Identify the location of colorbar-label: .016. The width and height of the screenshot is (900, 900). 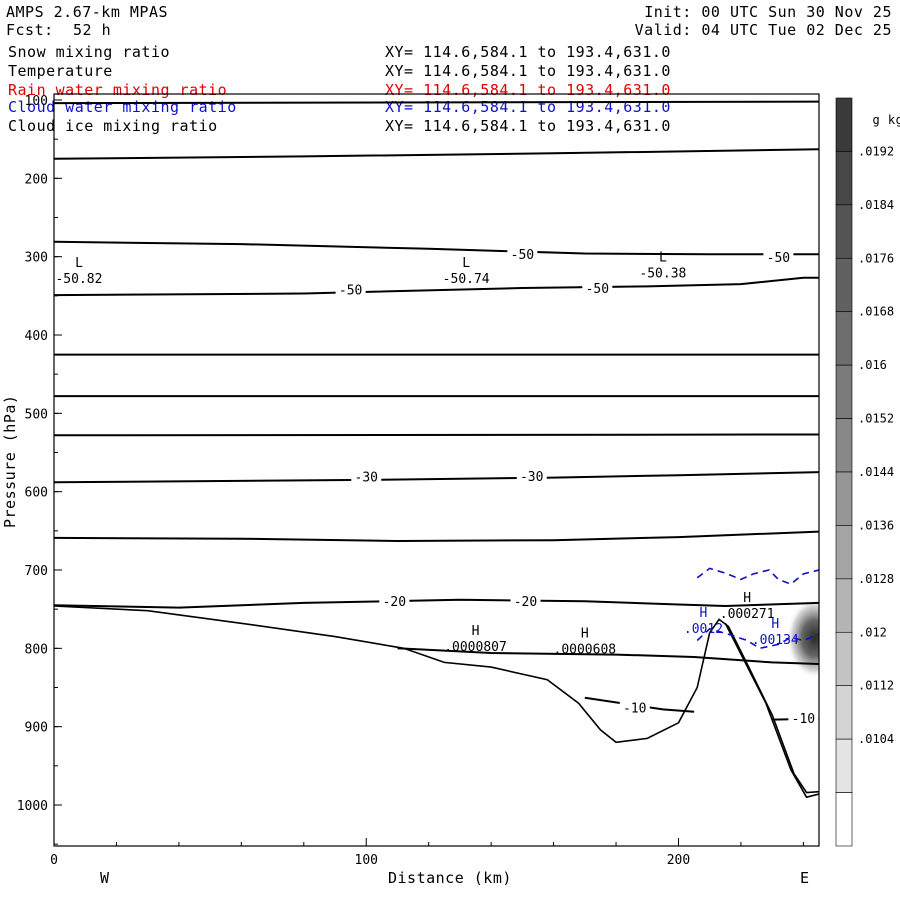
(872, 365).